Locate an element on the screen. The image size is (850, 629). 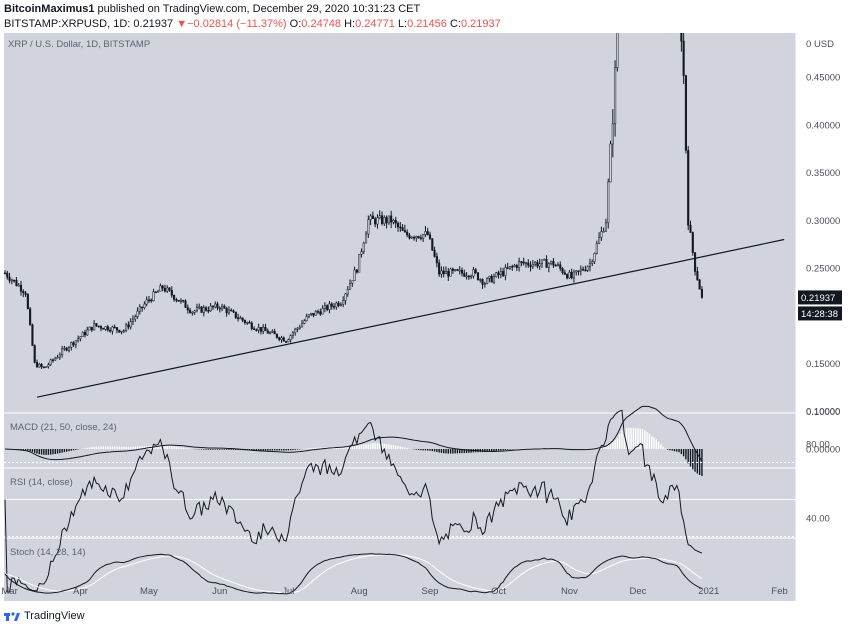
x-tick-label: Oct is located at coordinates (498, 591).